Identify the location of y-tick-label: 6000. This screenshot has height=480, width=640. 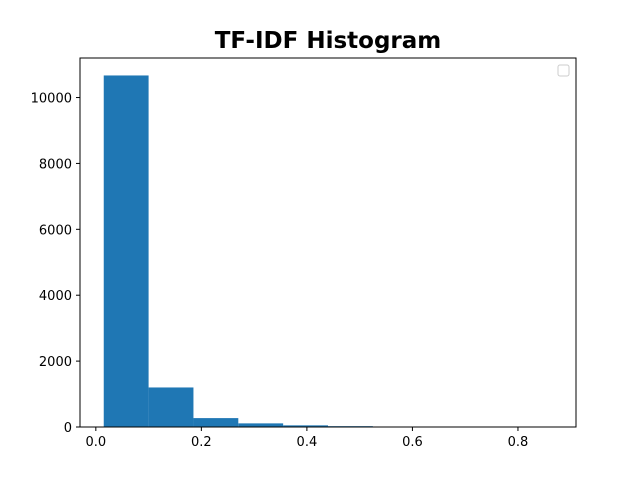
(55, 230).